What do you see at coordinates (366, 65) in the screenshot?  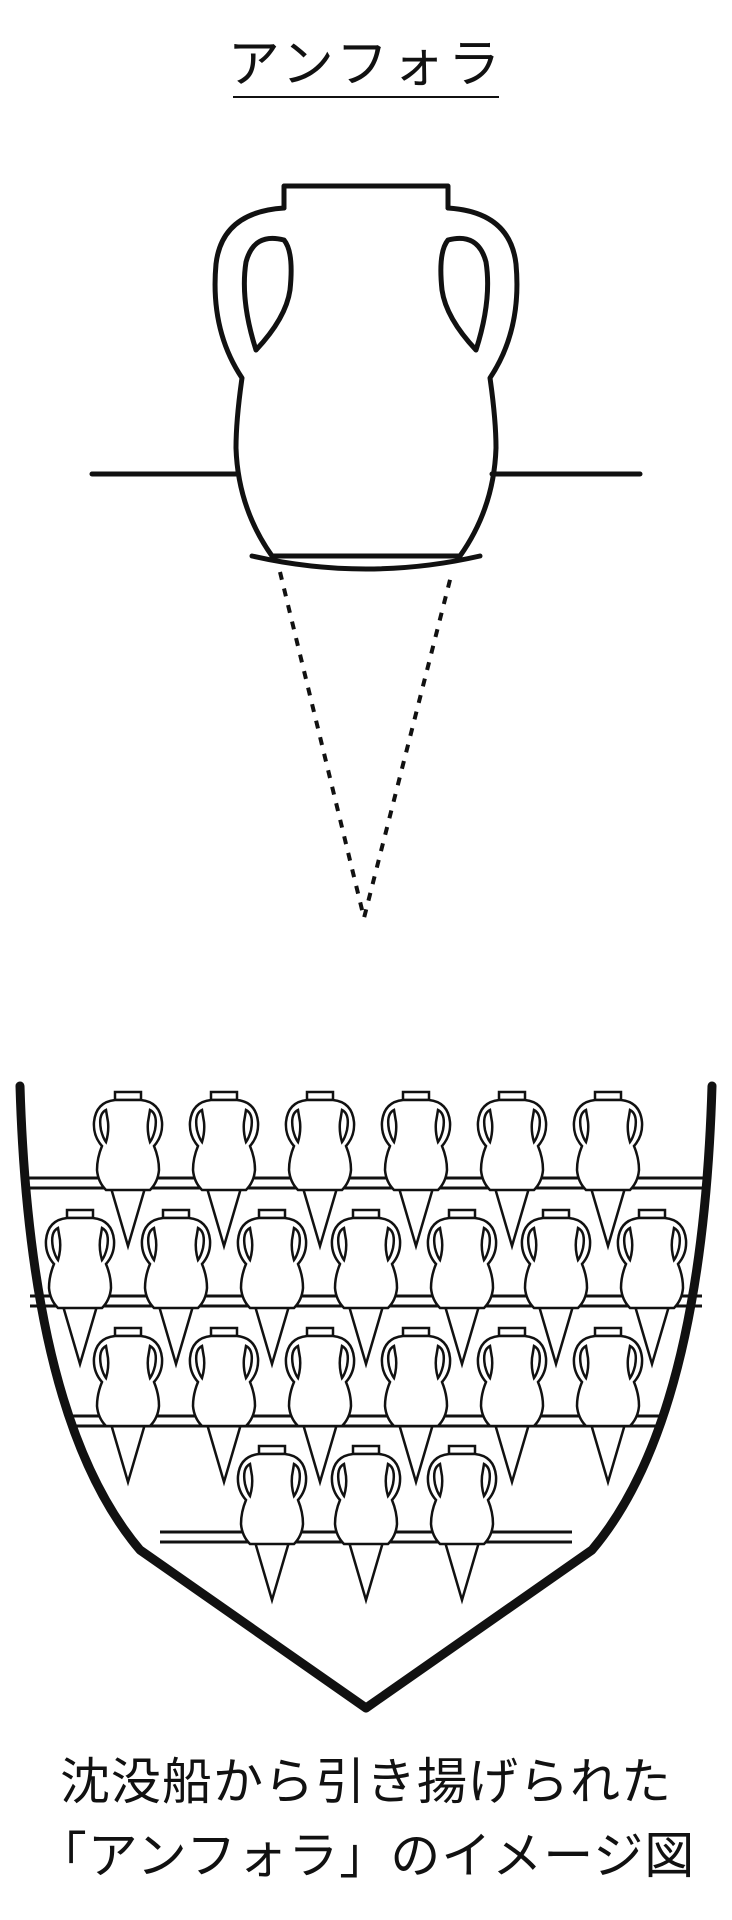 I see `diagram-title: アンフォラ` at bounding box center [366, 65].